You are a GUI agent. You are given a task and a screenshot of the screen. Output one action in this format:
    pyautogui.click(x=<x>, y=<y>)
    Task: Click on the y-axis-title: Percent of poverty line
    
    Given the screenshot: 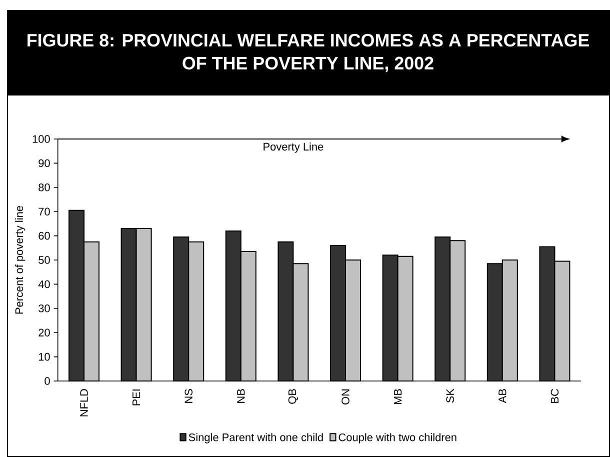 What is the action you would take?
    pyautogui.click(x=20, y=260)
    